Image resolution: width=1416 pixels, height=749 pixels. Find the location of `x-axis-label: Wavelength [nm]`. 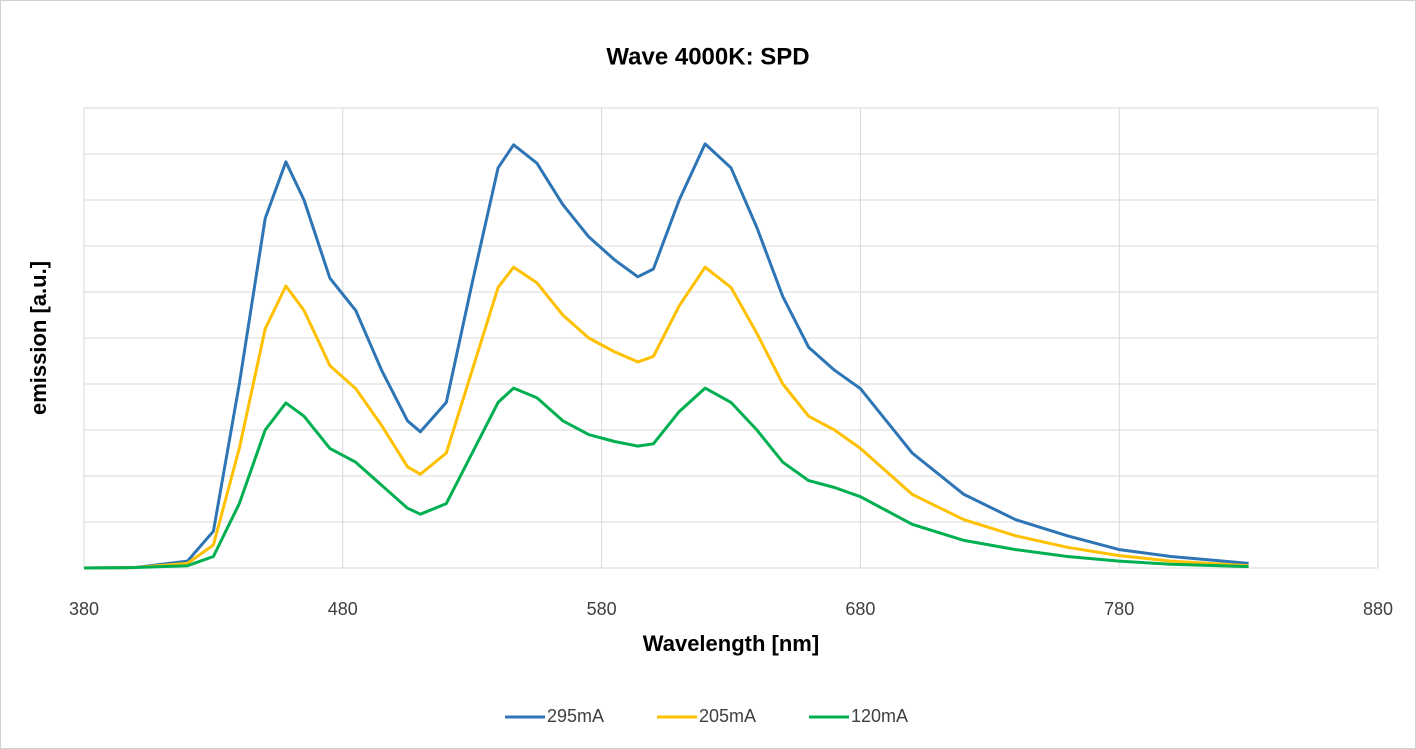

x-axis-label: Wavelength [nm] is located at coordinates (731, 643).